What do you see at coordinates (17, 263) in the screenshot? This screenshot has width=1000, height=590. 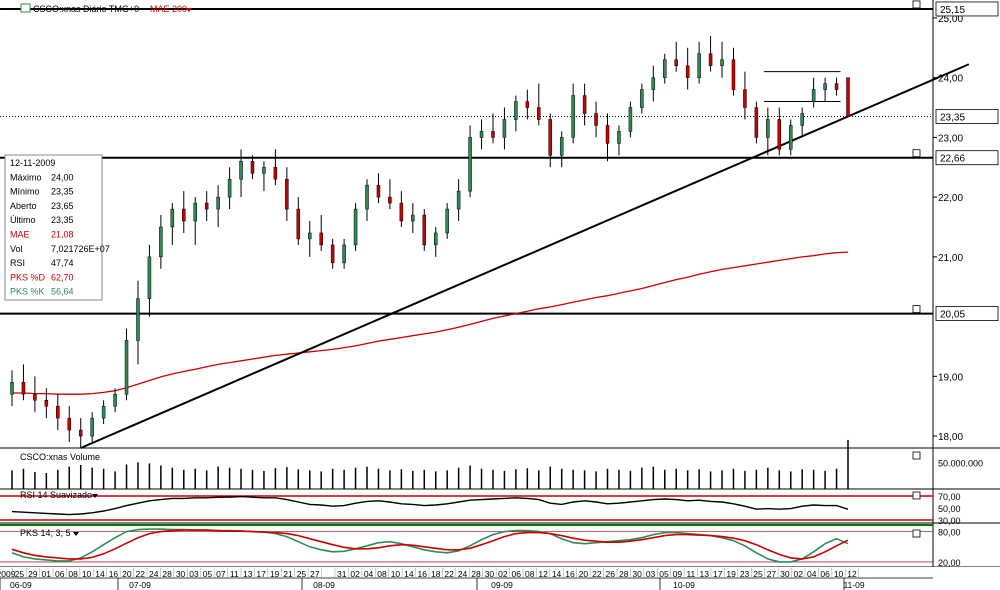 I see `info-label: RSI` at bounding box center [17, 263].